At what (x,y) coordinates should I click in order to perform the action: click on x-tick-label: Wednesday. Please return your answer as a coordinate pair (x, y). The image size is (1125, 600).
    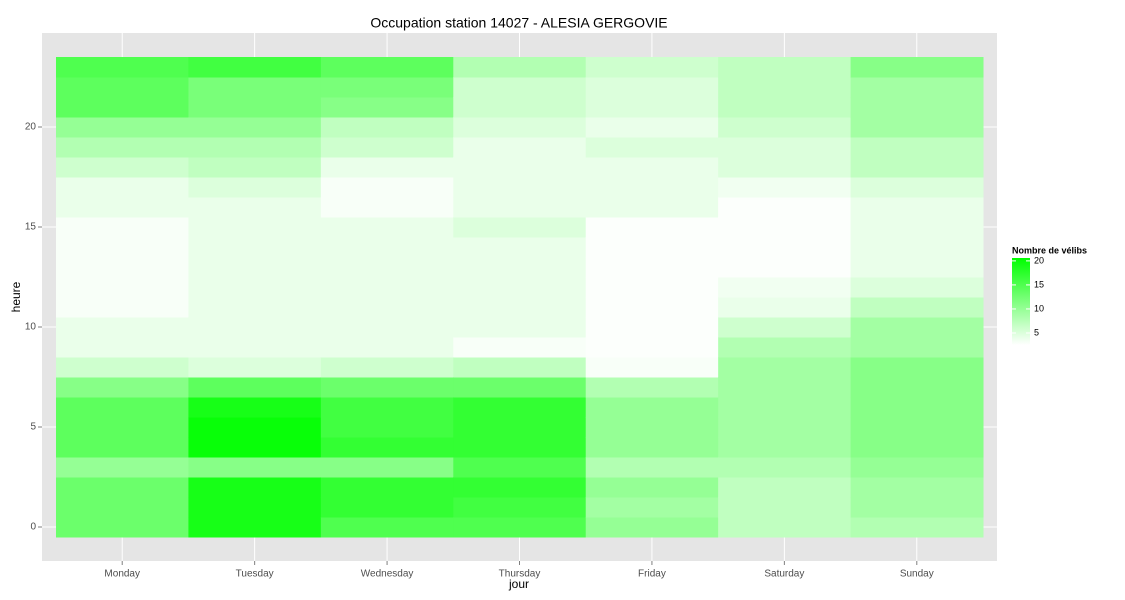
    Looking at the image, I should click on (387, 574).